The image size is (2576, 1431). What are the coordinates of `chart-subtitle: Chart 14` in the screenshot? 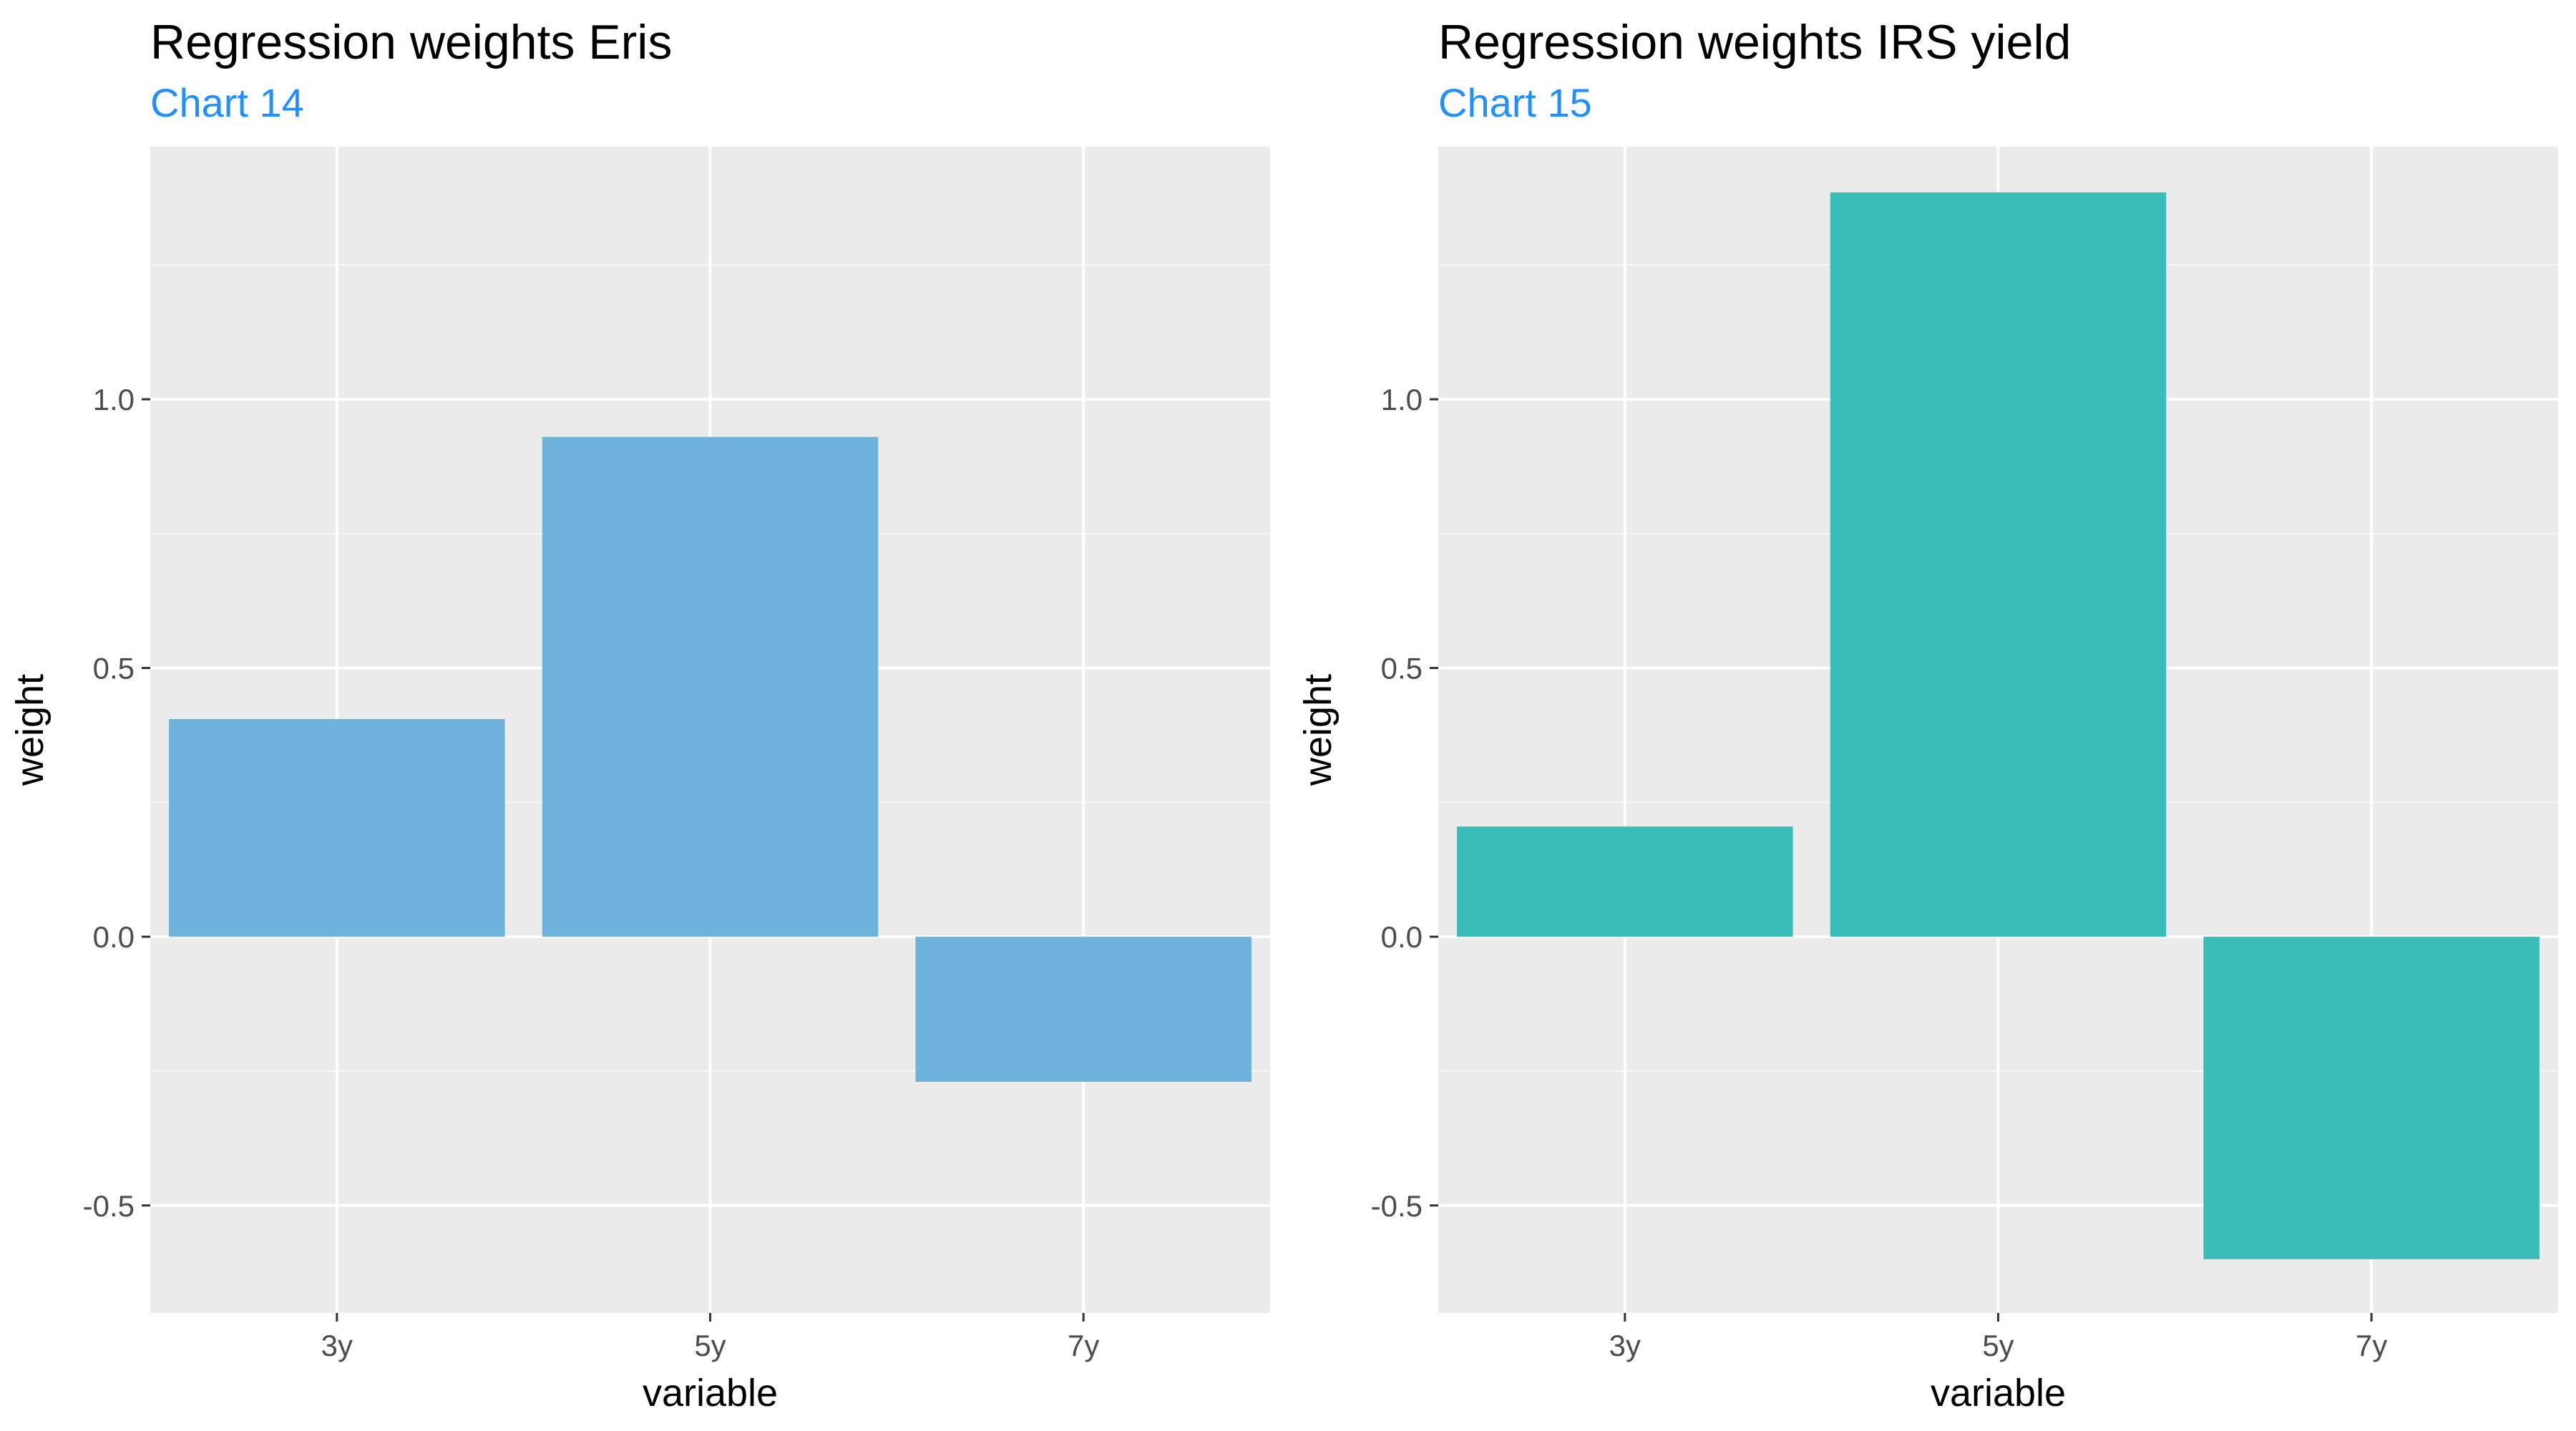 It's located at (227, 102).